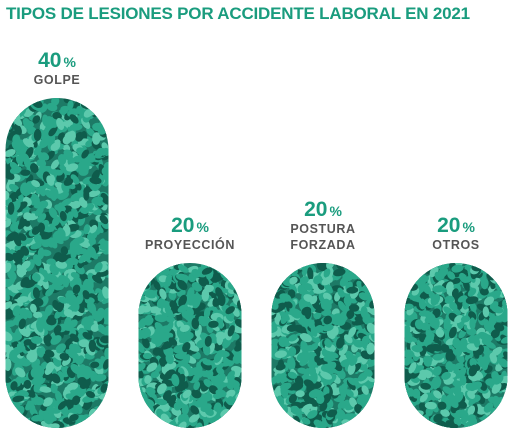 This screenshot has width=519, height=443. What do you see at coordinates (322, 245) in the screenshot?
I see `category-label-2-1: FORZADA` at bounding box center [322, 245].